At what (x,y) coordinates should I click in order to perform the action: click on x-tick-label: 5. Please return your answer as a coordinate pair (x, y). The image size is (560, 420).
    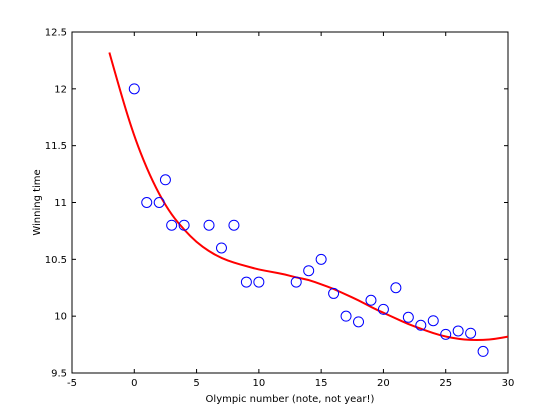
    Looking at the image, I should click on (196, 383).